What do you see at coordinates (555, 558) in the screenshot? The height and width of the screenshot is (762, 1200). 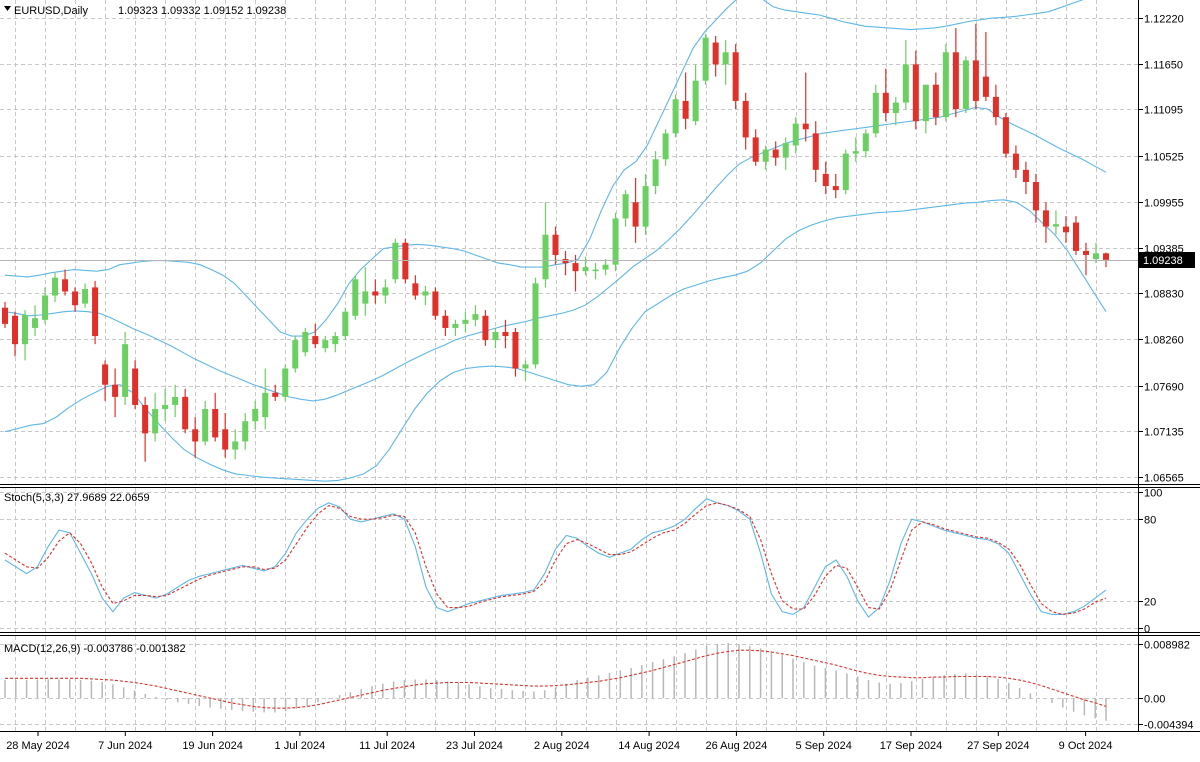 I see `stochastic-lines` at bounding box center [555, 558].